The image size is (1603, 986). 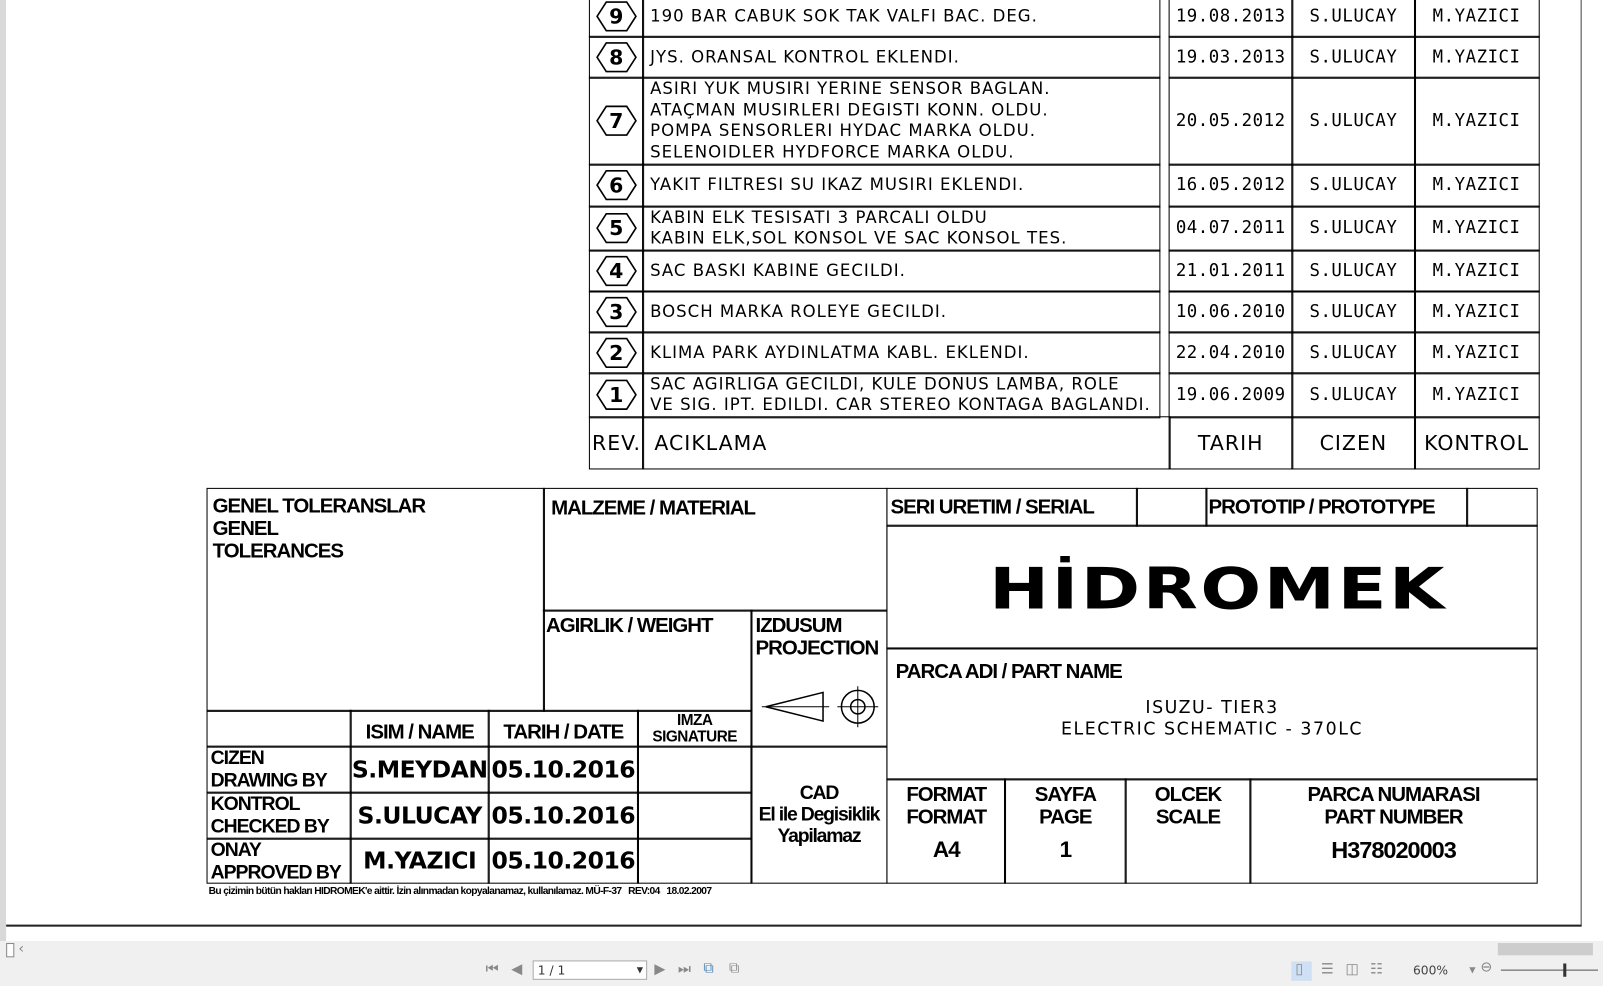 I want to click on name-header: ISIM / NAME, so click(x=419, y=728).